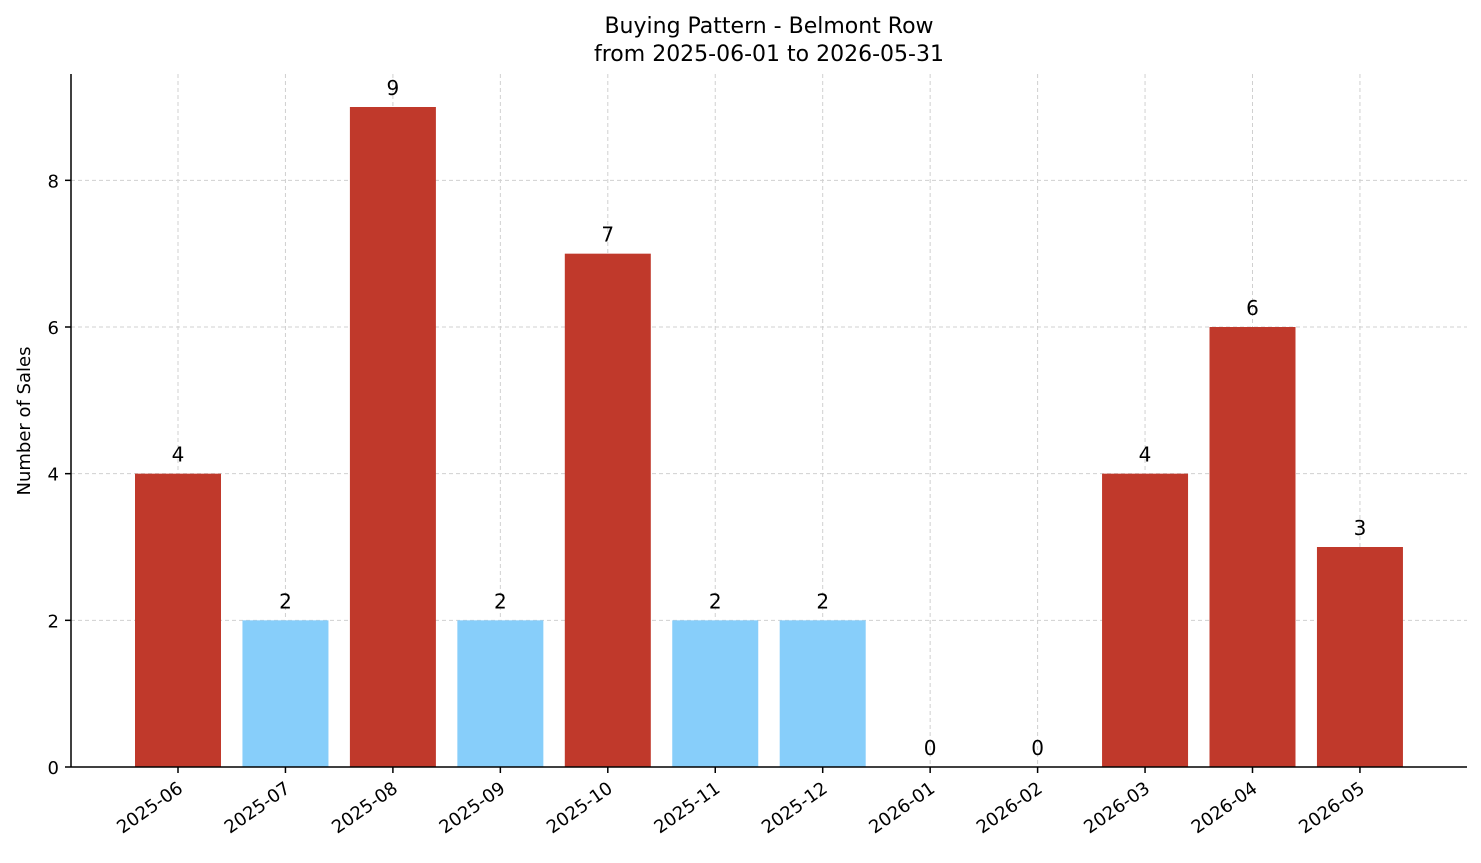 The image size is (1481, 863). What do you see at coordinates (607, 235) in the screenshot?
I see `bar-value-label: 7` at bounding box center [607, 235].